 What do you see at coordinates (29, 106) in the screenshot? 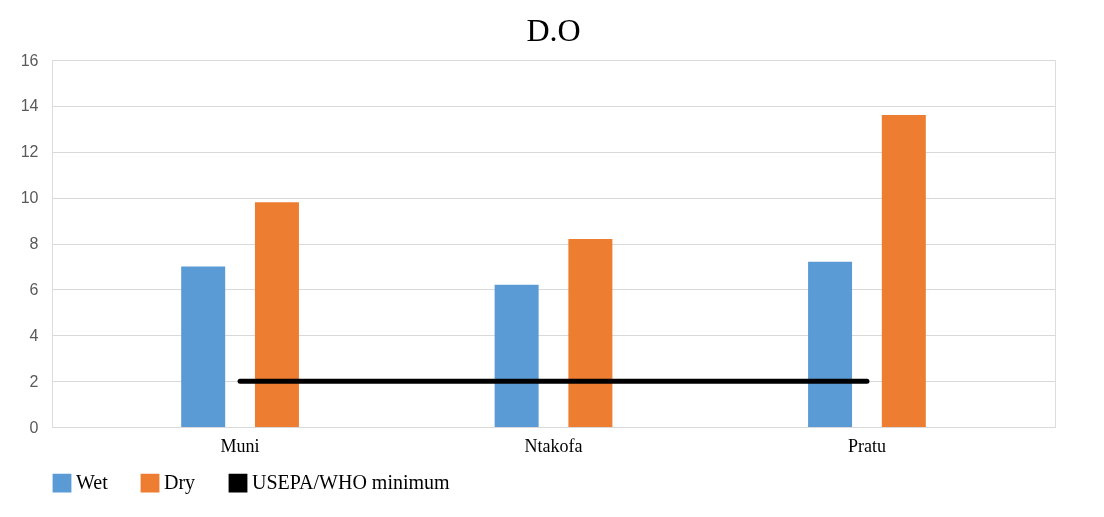
I see `y-tick-label: 14` at bounding box center [29, 106].